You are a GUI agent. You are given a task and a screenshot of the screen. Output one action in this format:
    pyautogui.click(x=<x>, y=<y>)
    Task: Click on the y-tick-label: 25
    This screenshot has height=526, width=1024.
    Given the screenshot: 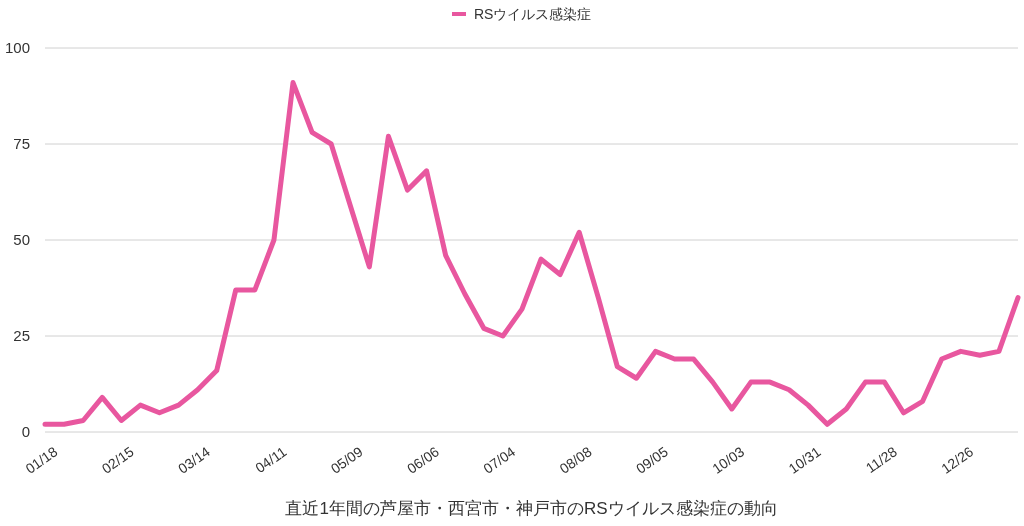 What is the action you would take?
    pyautogui.click(x=21, y=336)
    